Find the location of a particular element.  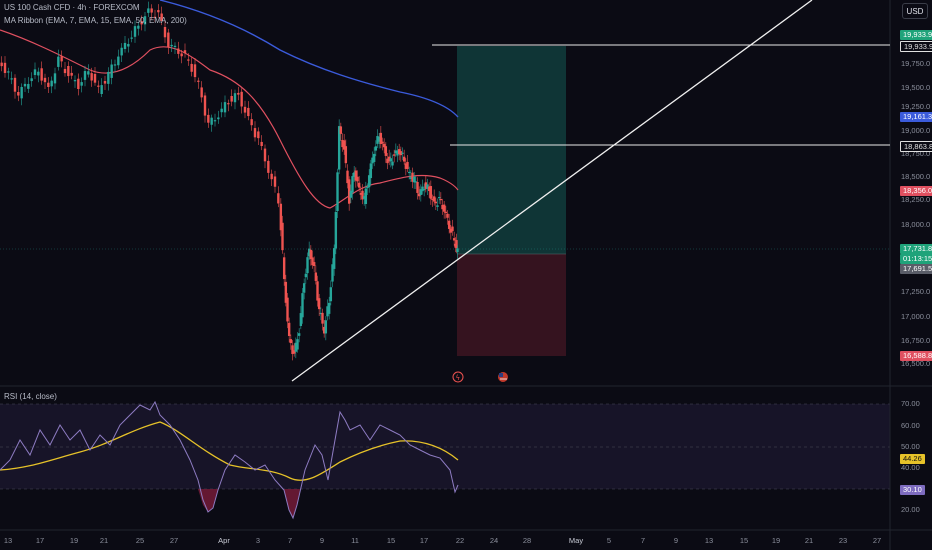

time-axis-label: 22 is located at coordinates (460, 540).